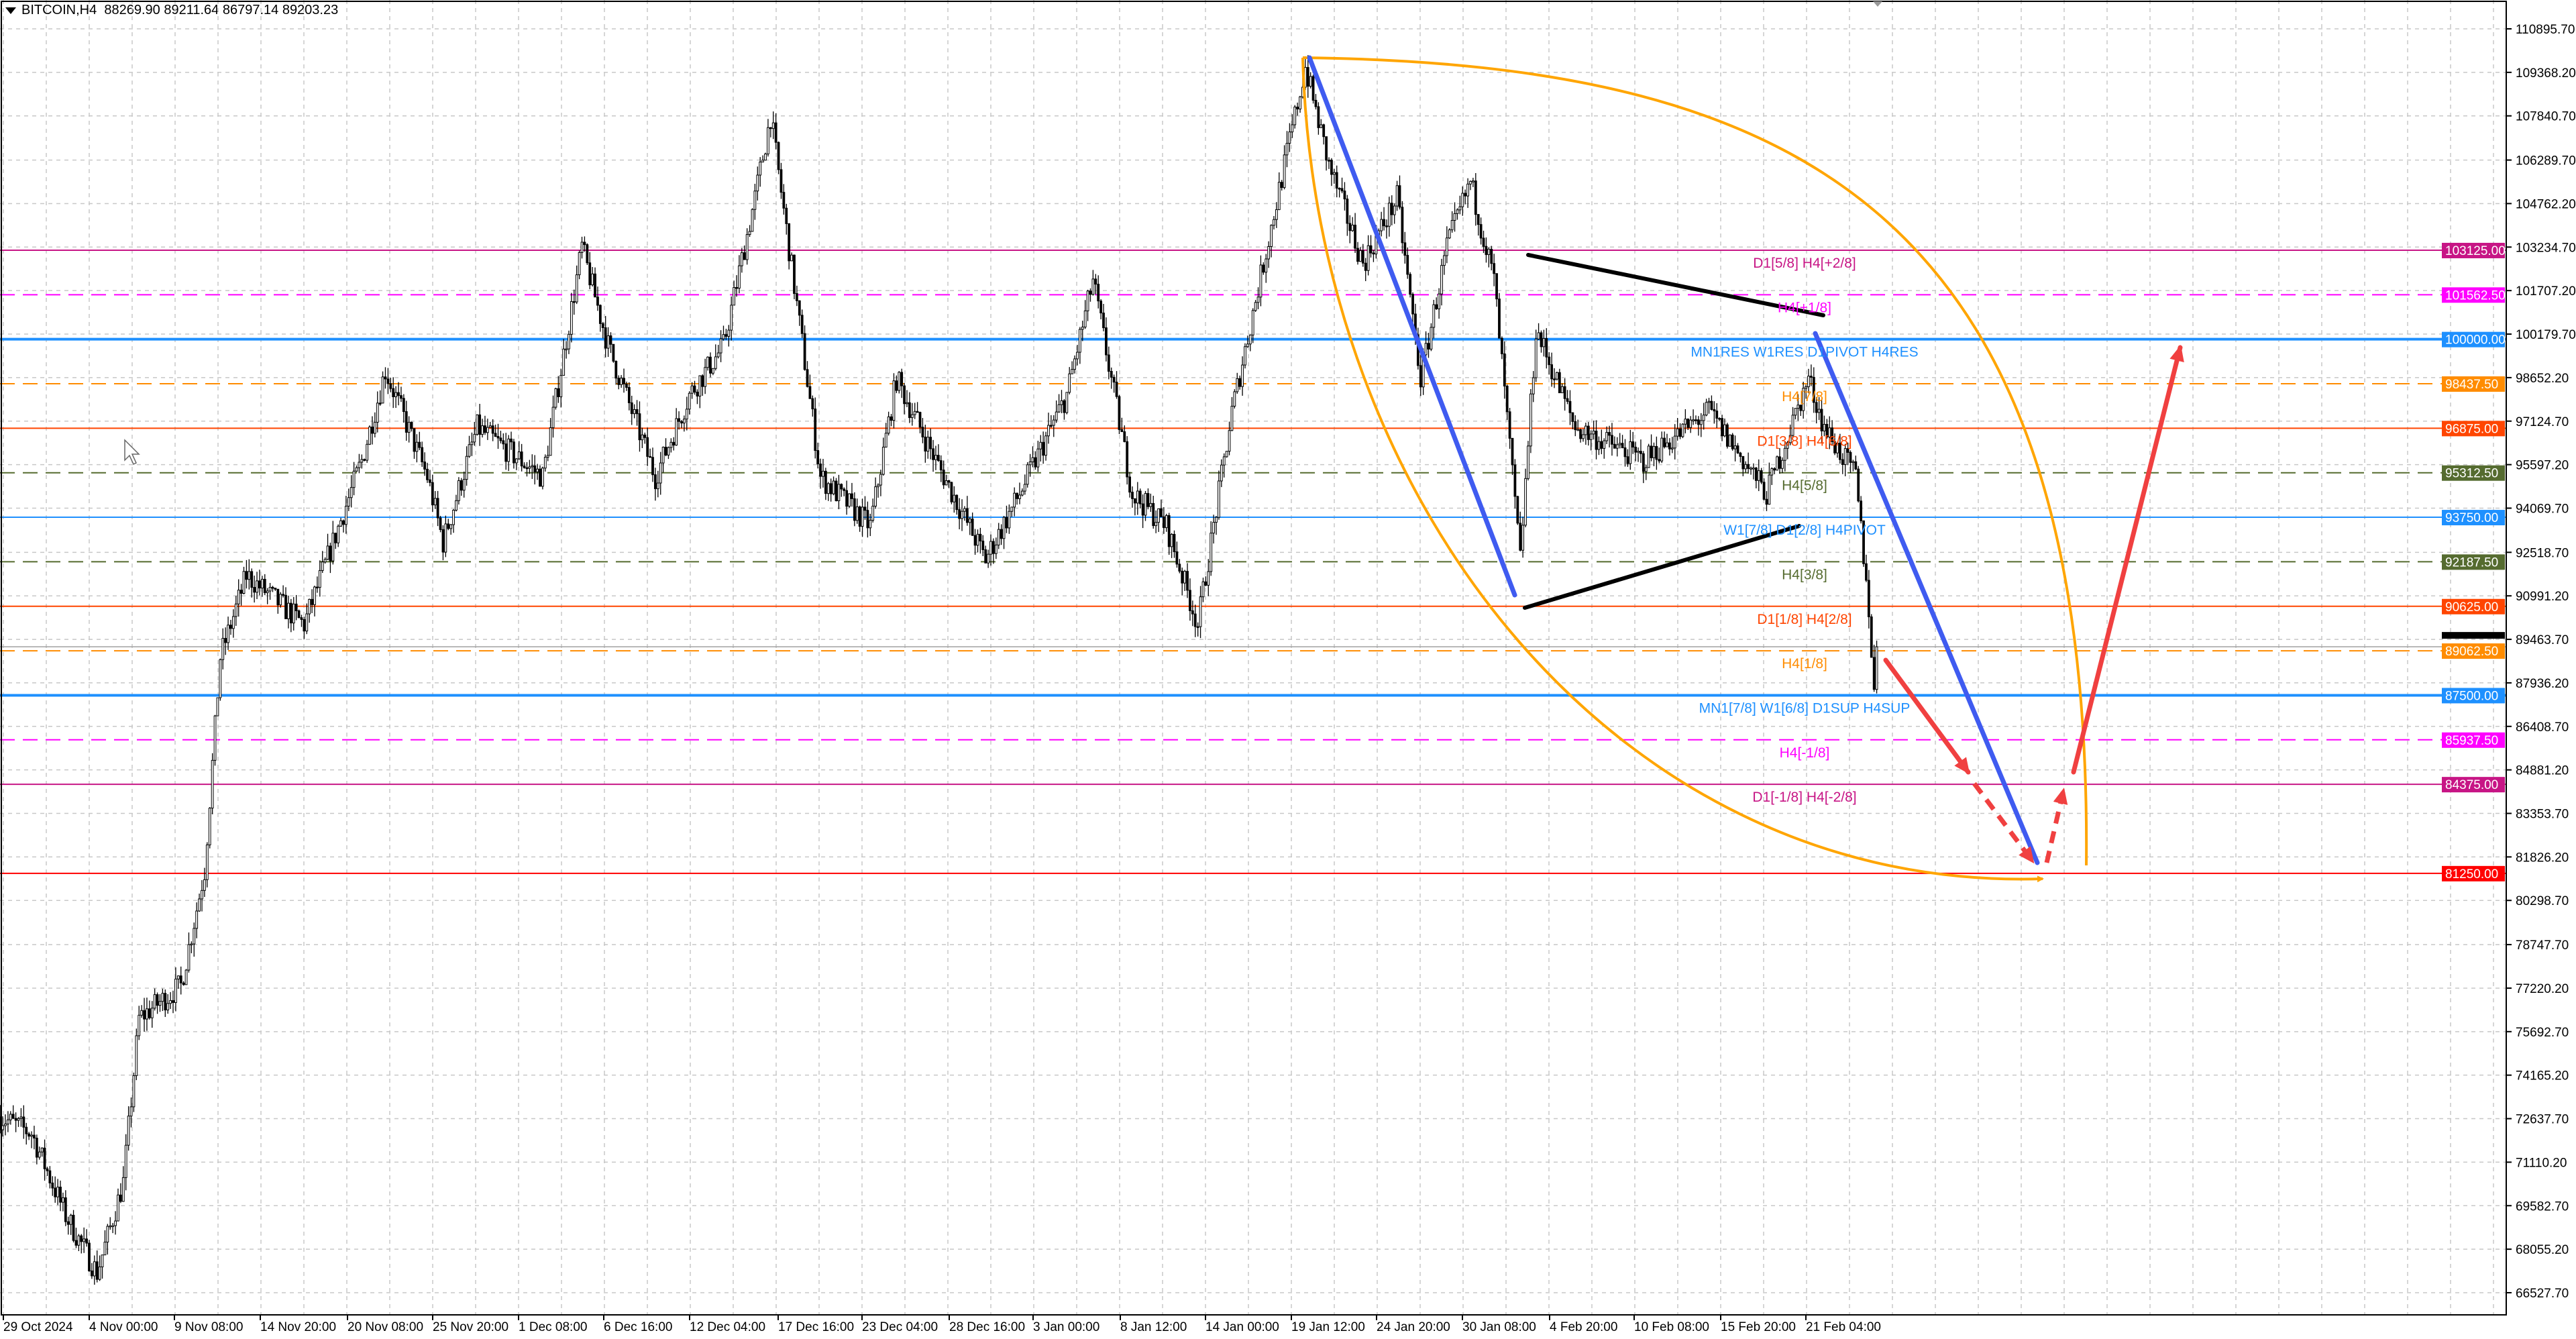 This screenshot has height=1339, width=2576. What do you see at coordinates (2542, 815) in the screenshot?
I see `price-tick-label: 83353.70` at bounding box center [2542, 815].